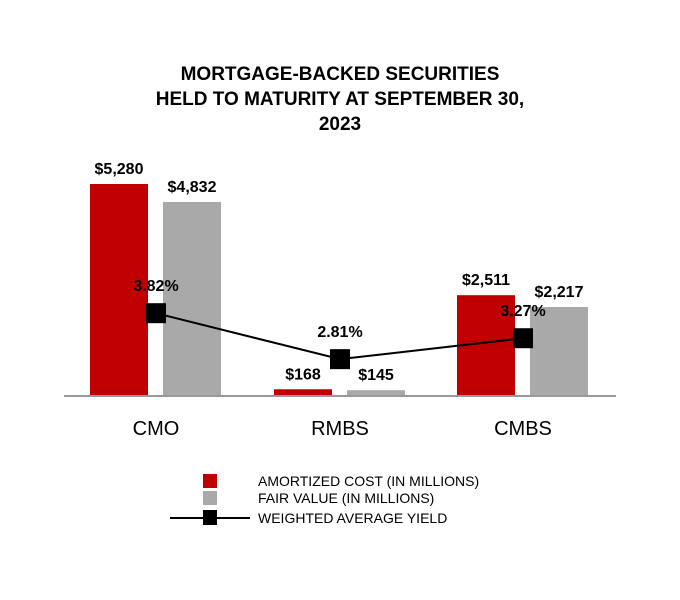 The image size is (680, 600). What do you see at coordinates (376, 375) in the screenshot?
I see `bar-data-label: $145` at bounding box center [376, 375].